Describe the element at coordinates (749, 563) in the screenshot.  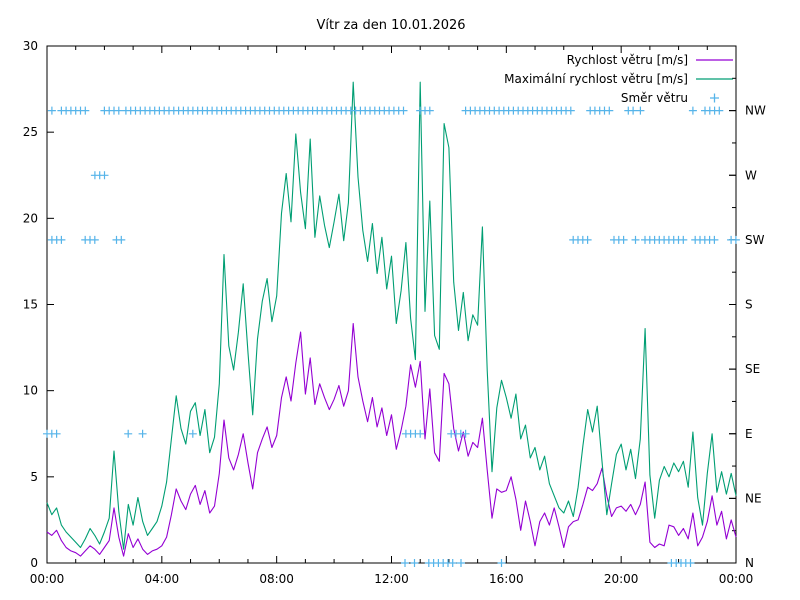
I see `y2-direction-label: N` at that location.